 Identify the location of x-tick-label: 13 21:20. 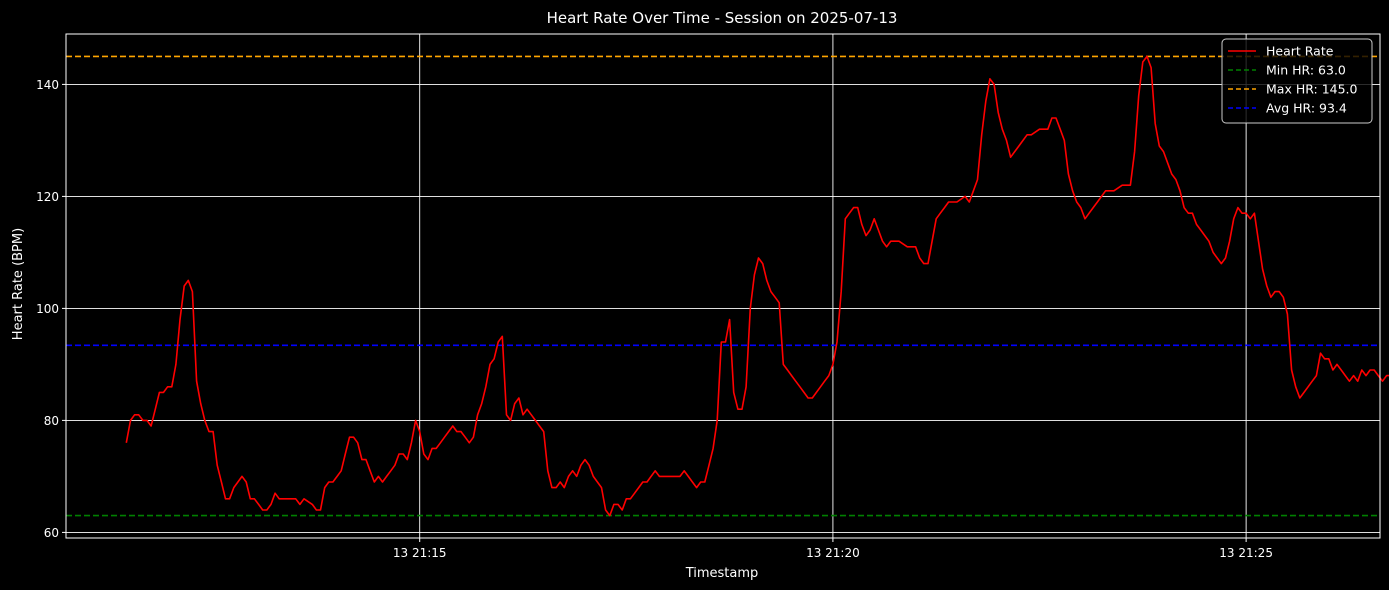
(833, 553).